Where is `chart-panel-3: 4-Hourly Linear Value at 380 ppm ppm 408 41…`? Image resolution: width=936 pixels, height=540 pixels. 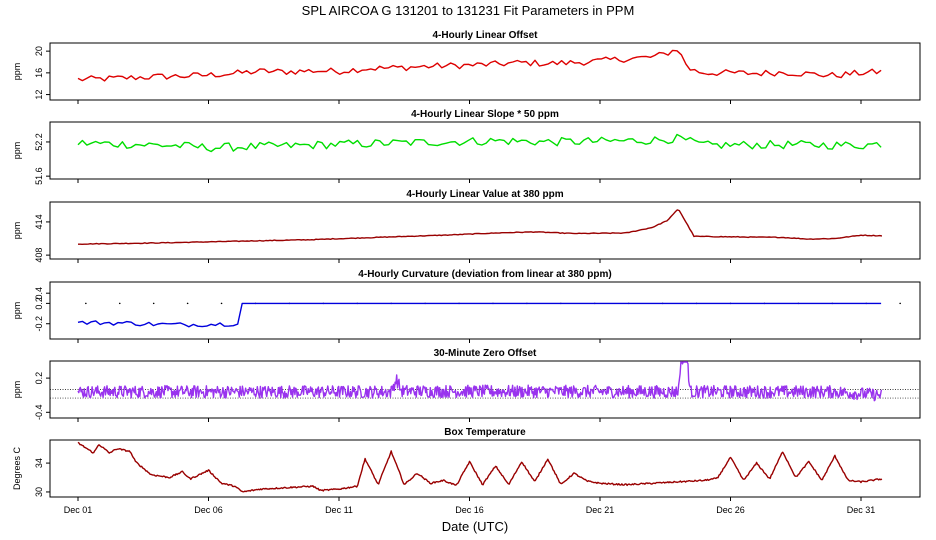 chart-panel-3: 4-Hourly Linear Value at 380 ppm ppm 408 41… is located at coordinates (466, 226).